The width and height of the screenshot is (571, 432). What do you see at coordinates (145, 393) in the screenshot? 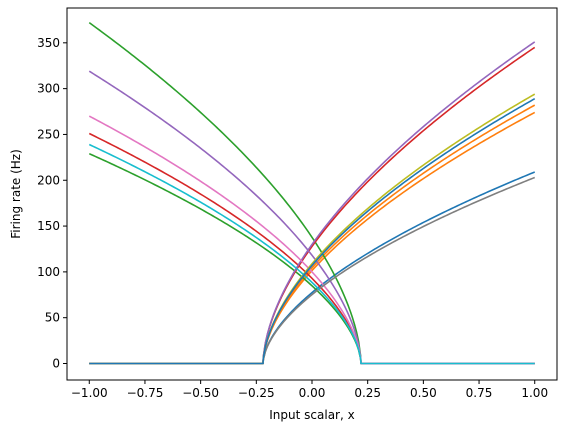
I see `x-tick-label: −0.75` at bounding box center [145, 393].